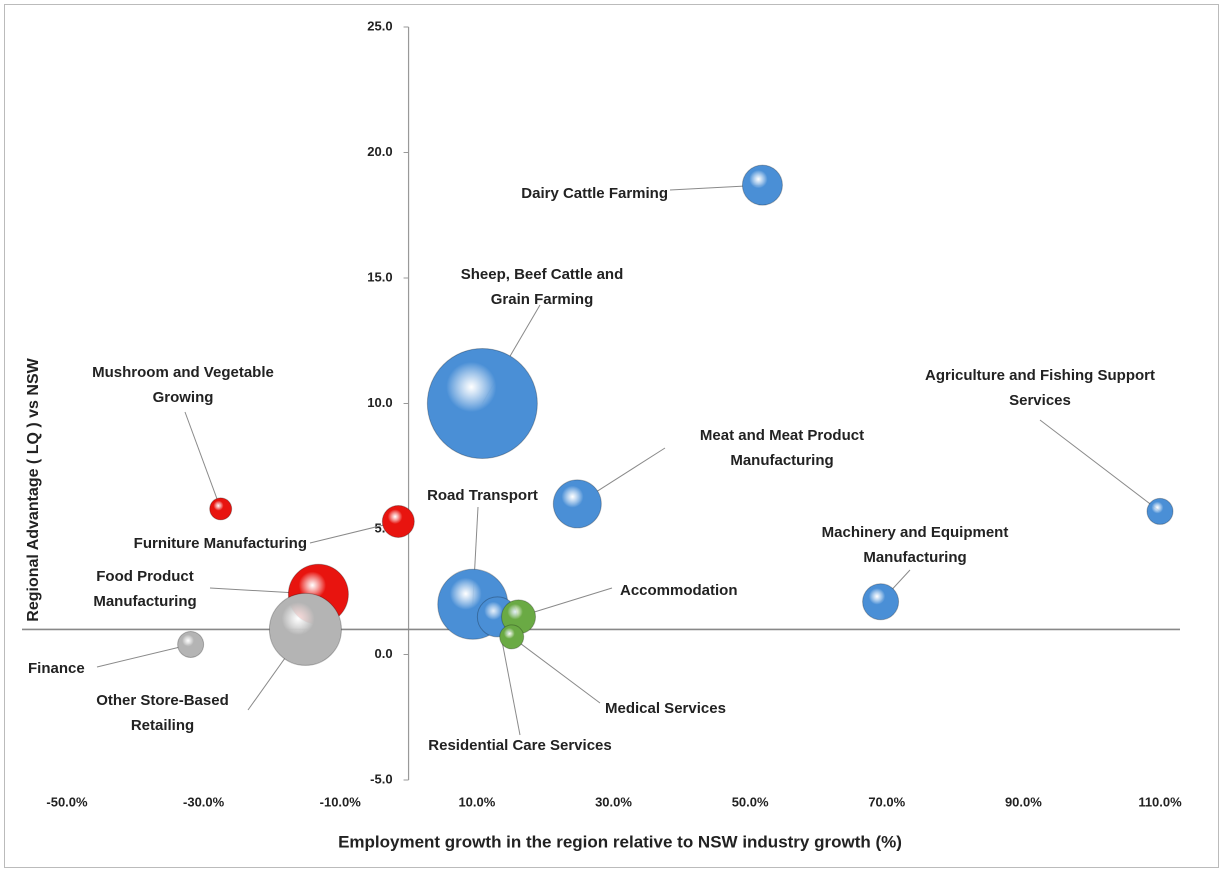 Image resolution: width=1225 pixels, height=874 pixels. I want to click on bubble-label: Other Store-Based Retailing, so click(162, 713).